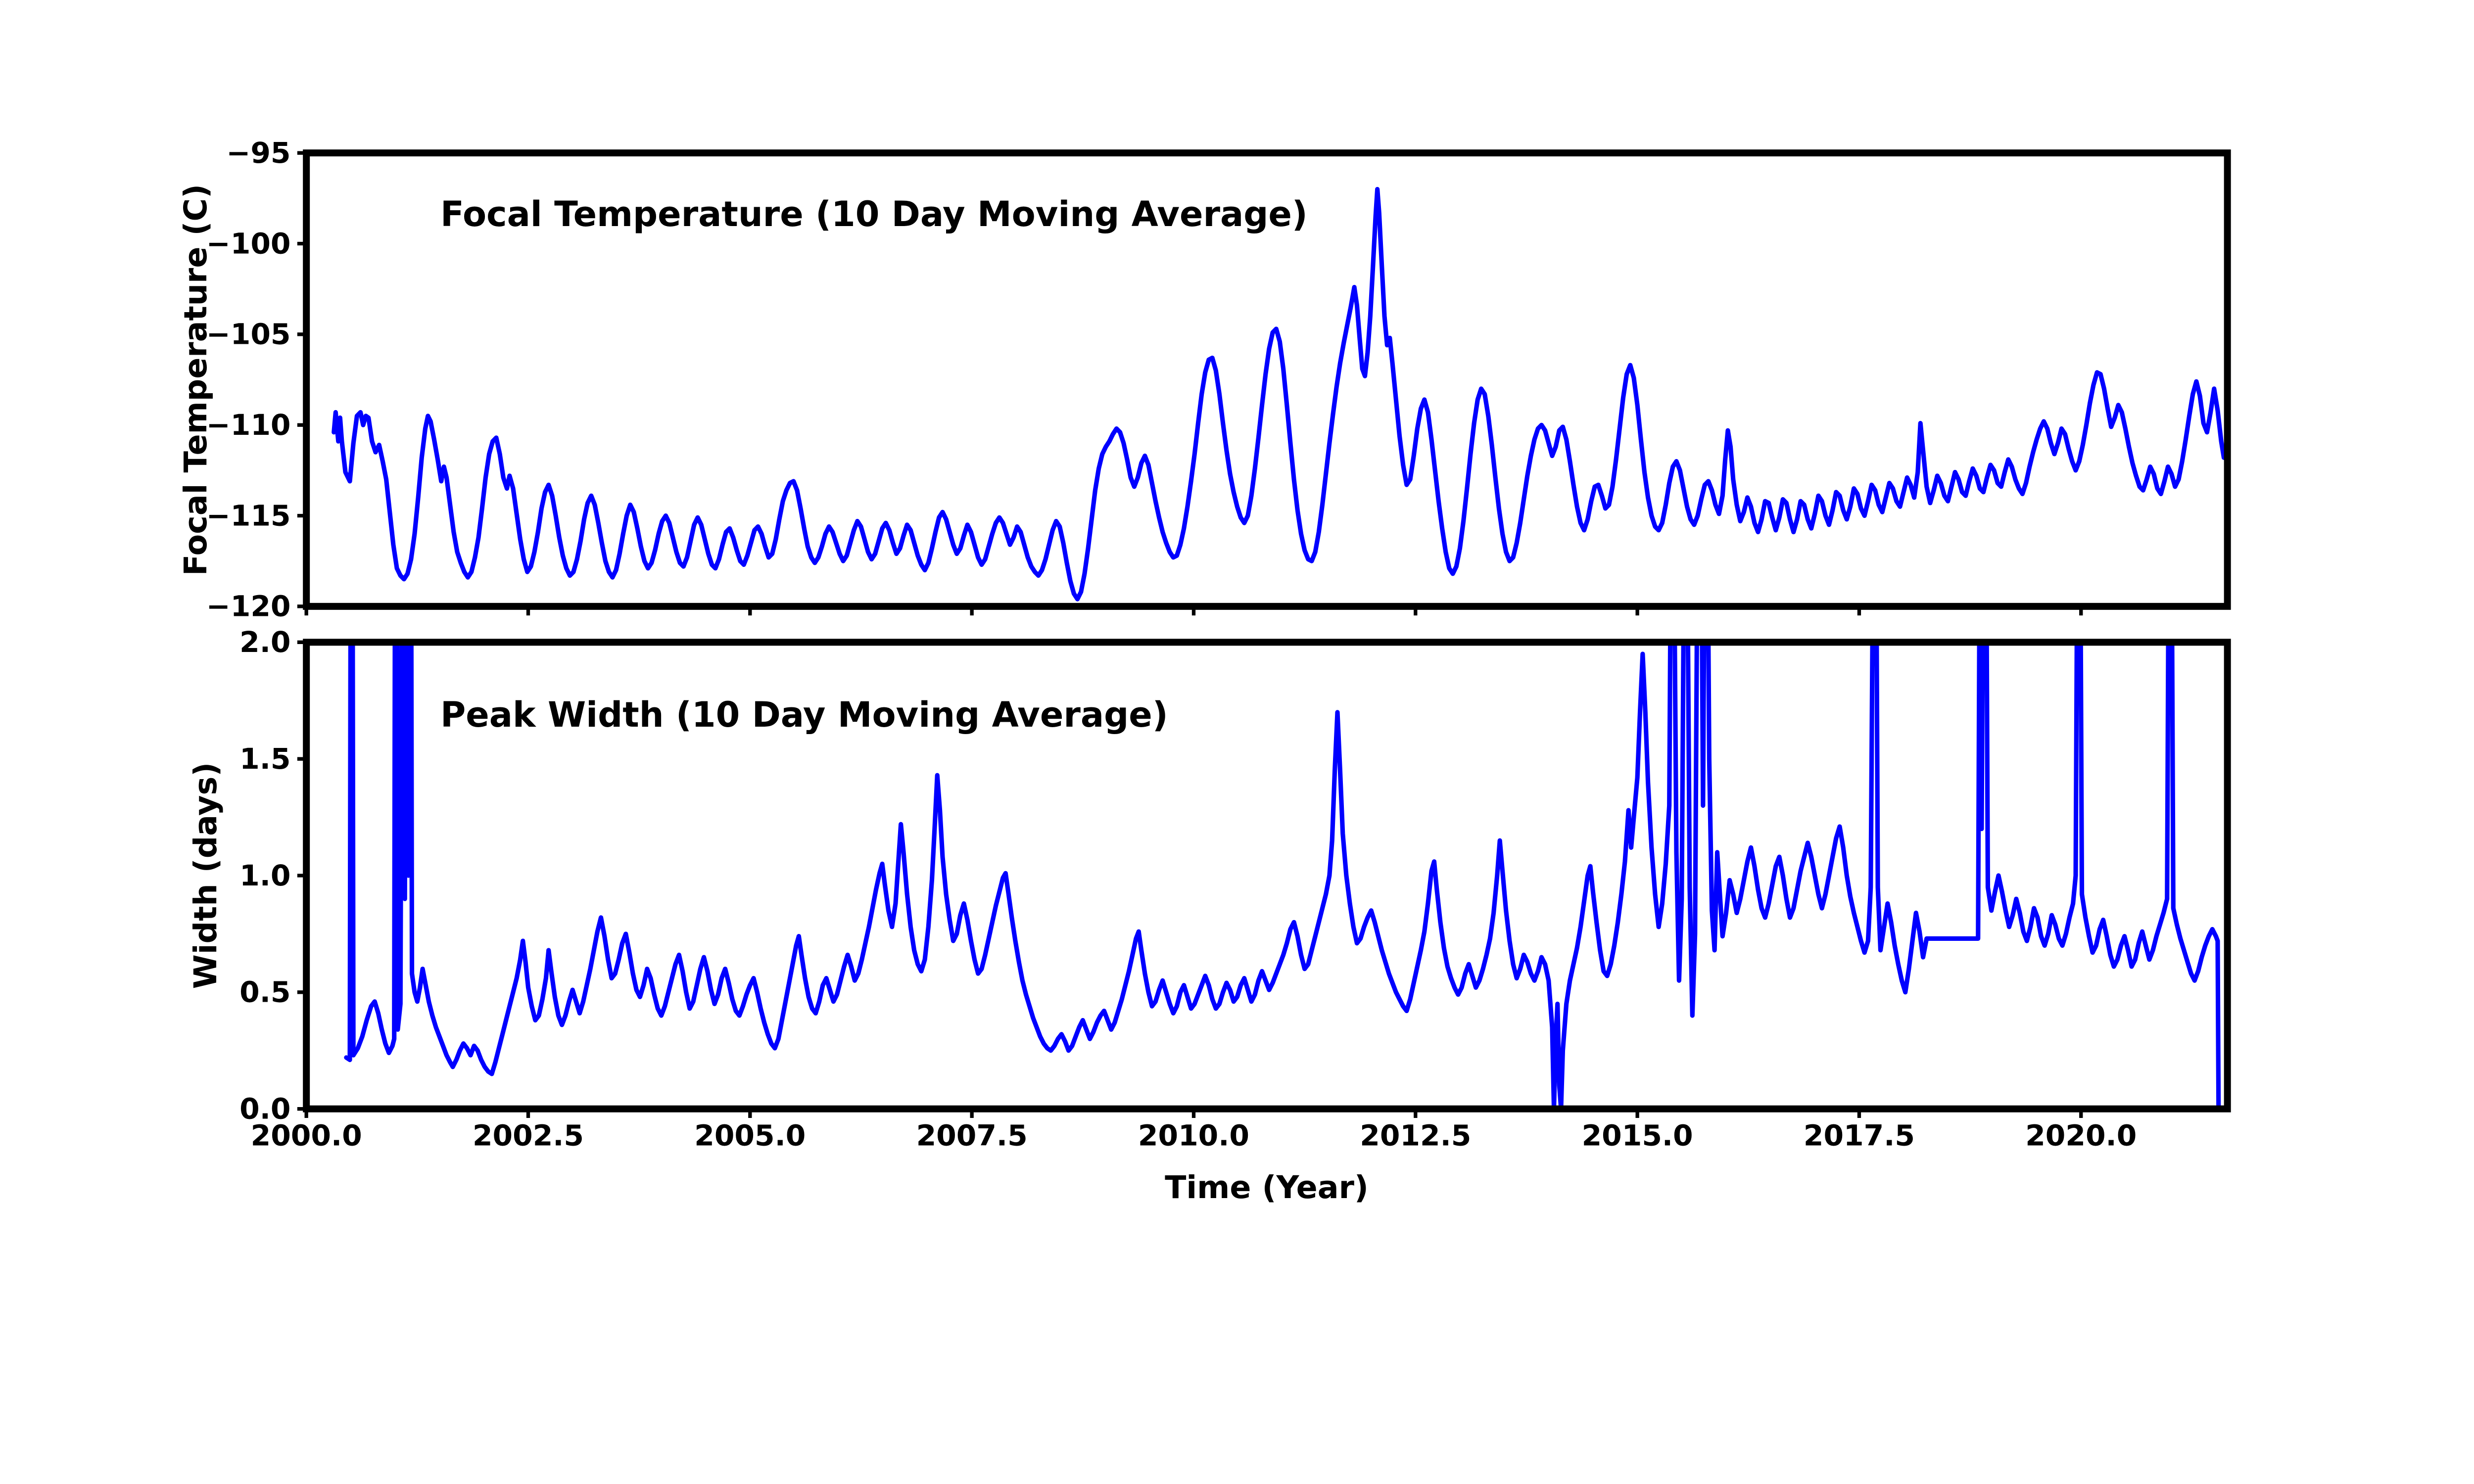 The image size is (2474, 1484). I want to click on y-tick-label: −120, so click(249, 606).